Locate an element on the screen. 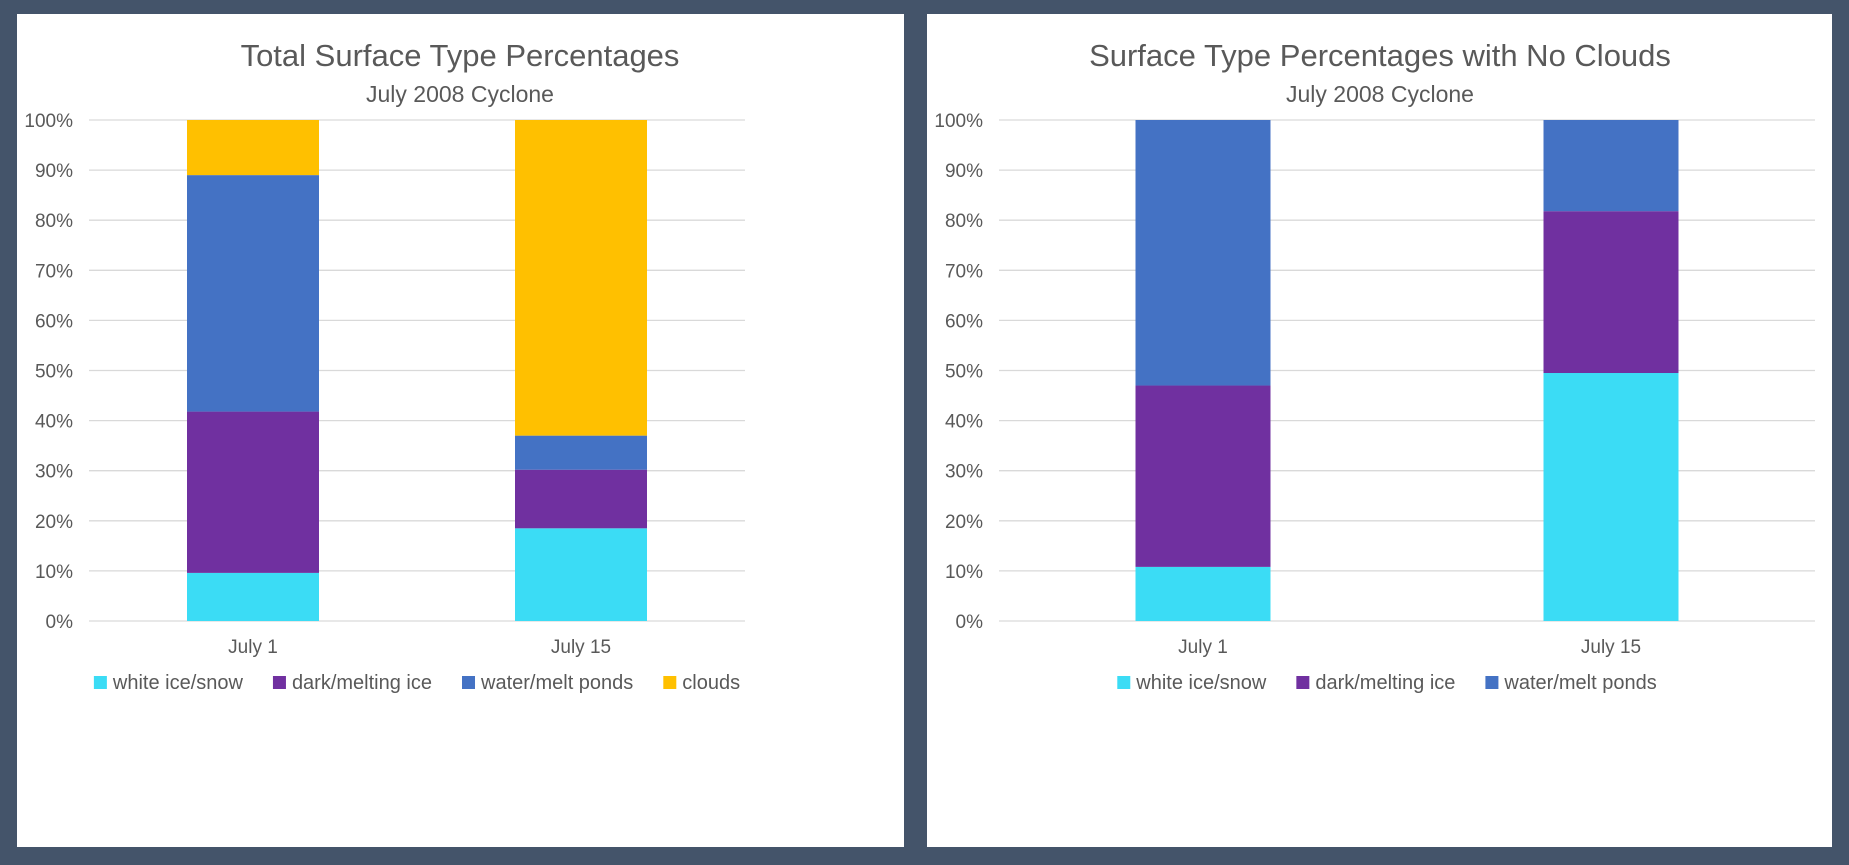 The width and height of the screenshot is (1849, 865). chart-title: Surface Type Percentages with No Clouds is located at coordinates (1380, 55).